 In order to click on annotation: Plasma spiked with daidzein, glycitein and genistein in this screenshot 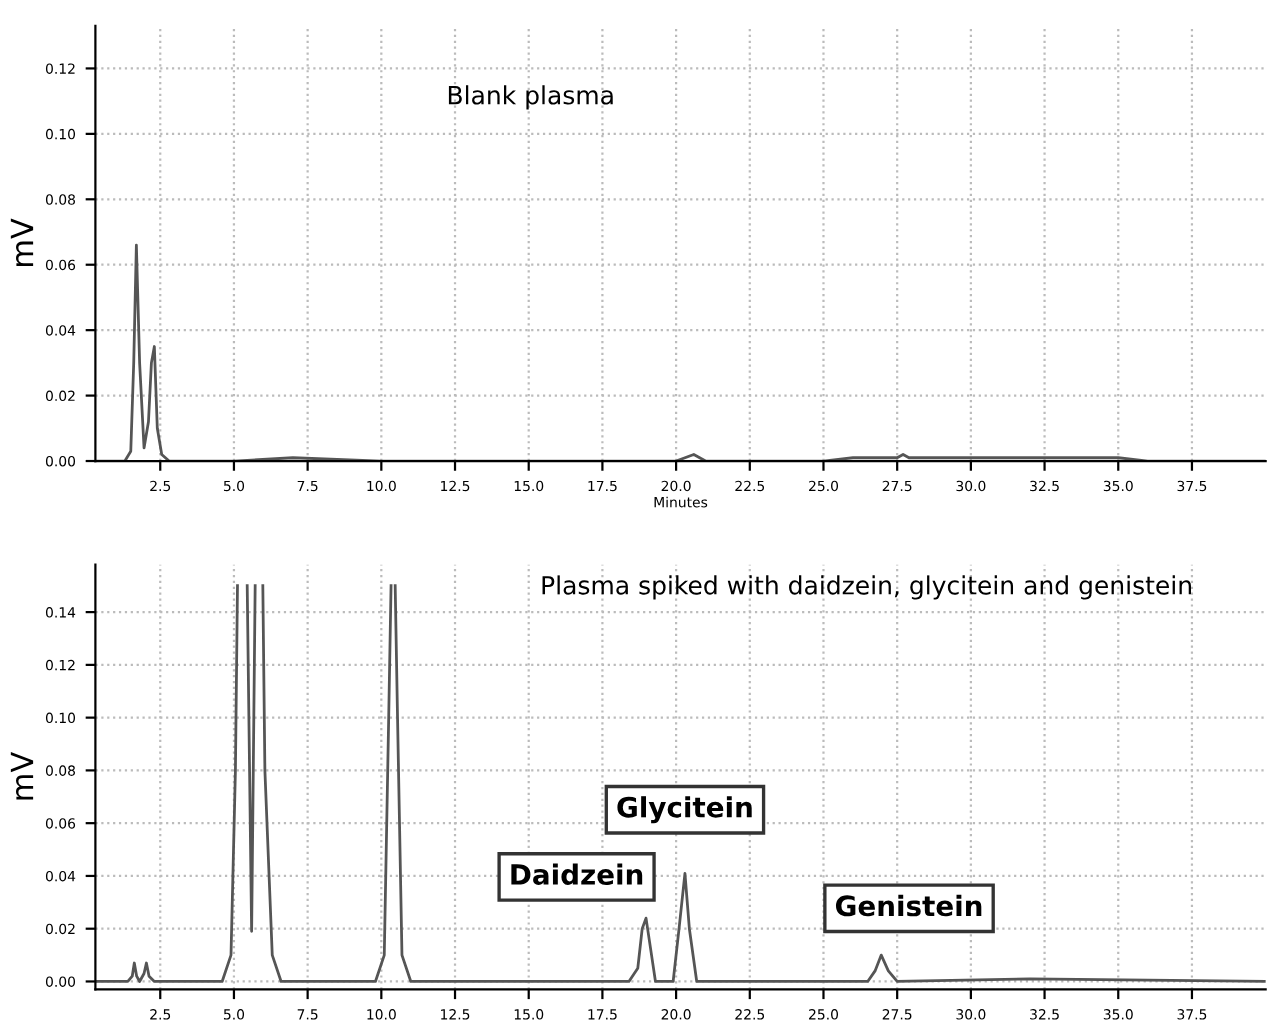, I will do `click(866, 587)`.